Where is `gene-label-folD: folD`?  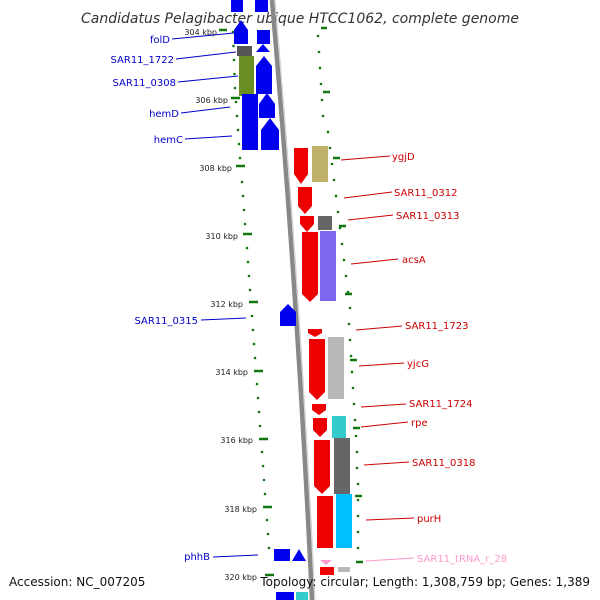 gene-label-folD: folD is located at coordinates (160, 40).